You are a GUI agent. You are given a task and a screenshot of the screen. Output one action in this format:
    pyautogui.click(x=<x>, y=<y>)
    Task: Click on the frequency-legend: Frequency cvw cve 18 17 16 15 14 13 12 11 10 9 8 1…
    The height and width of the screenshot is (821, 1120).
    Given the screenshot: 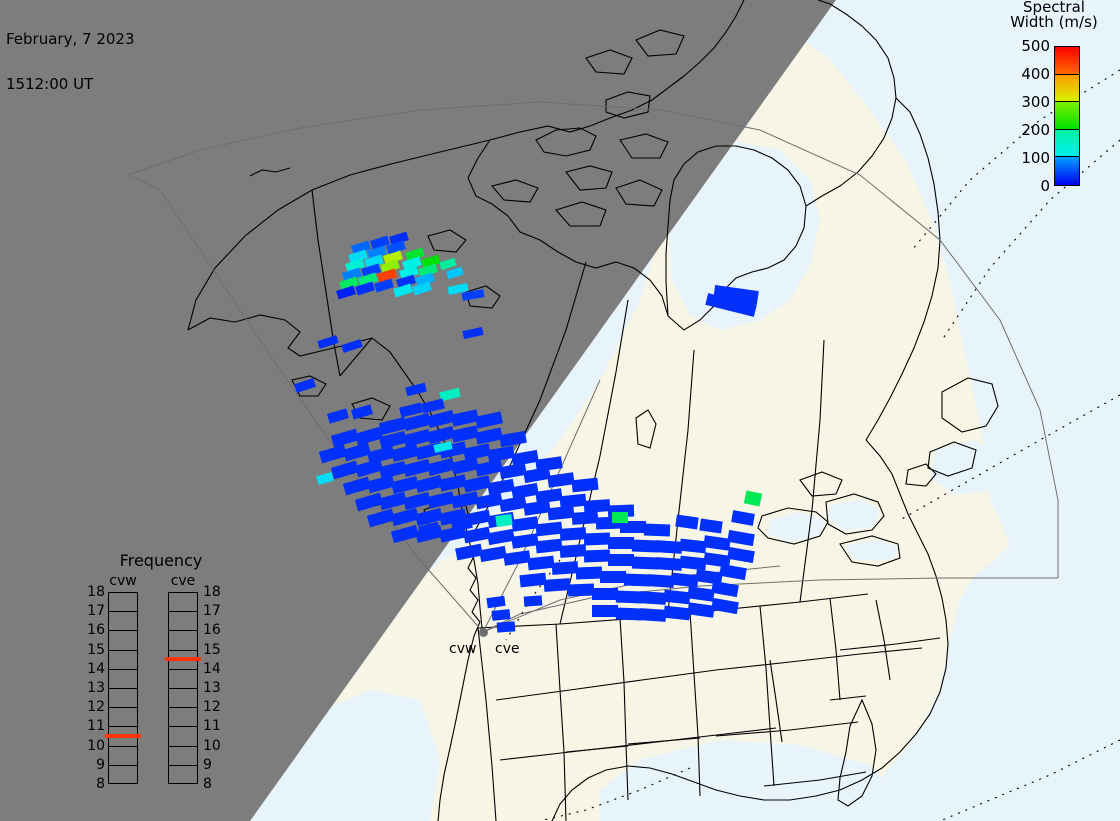 What is the action you would take?
    pyautogui.click(x=161, y=671)
    